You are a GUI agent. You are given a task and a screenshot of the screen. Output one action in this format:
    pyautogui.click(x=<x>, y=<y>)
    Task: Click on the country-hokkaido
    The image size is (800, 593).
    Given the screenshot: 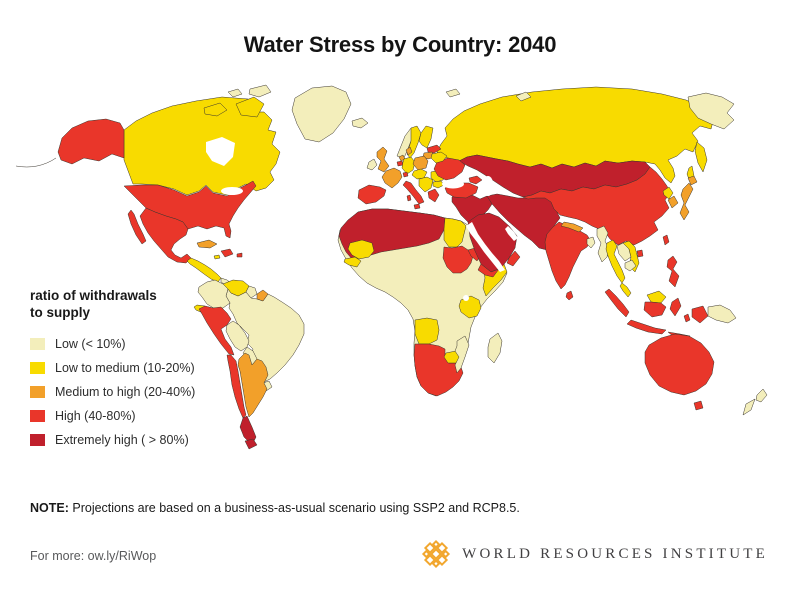 What is the action you would take?
    pyautogui.click(x=692, y=180)
    